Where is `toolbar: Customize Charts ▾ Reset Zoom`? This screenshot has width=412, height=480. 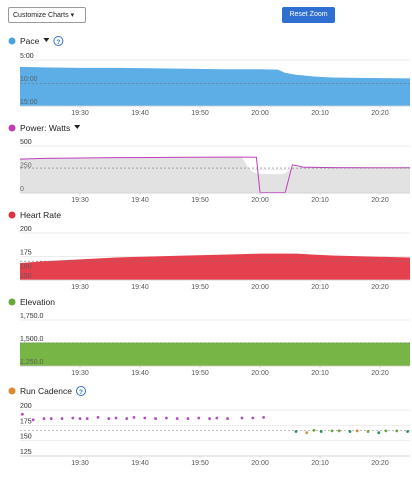 toolbar: Customize Charts ▾ Reset Zoom is located at coordinates (206, 15).